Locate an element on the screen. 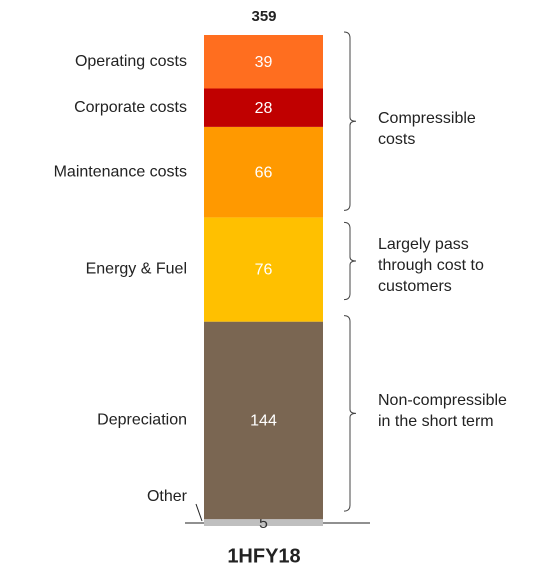 The width and height of the screenshot is (550, 574). group-label: Non-compressible in the short term is located at coordinates (442, 411).